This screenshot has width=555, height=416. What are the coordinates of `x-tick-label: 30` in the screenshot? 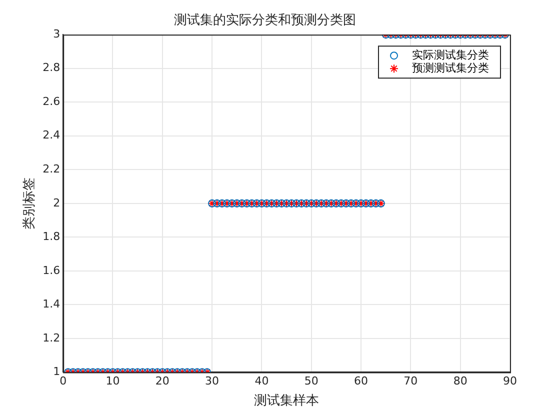 It's located at (212, 381).